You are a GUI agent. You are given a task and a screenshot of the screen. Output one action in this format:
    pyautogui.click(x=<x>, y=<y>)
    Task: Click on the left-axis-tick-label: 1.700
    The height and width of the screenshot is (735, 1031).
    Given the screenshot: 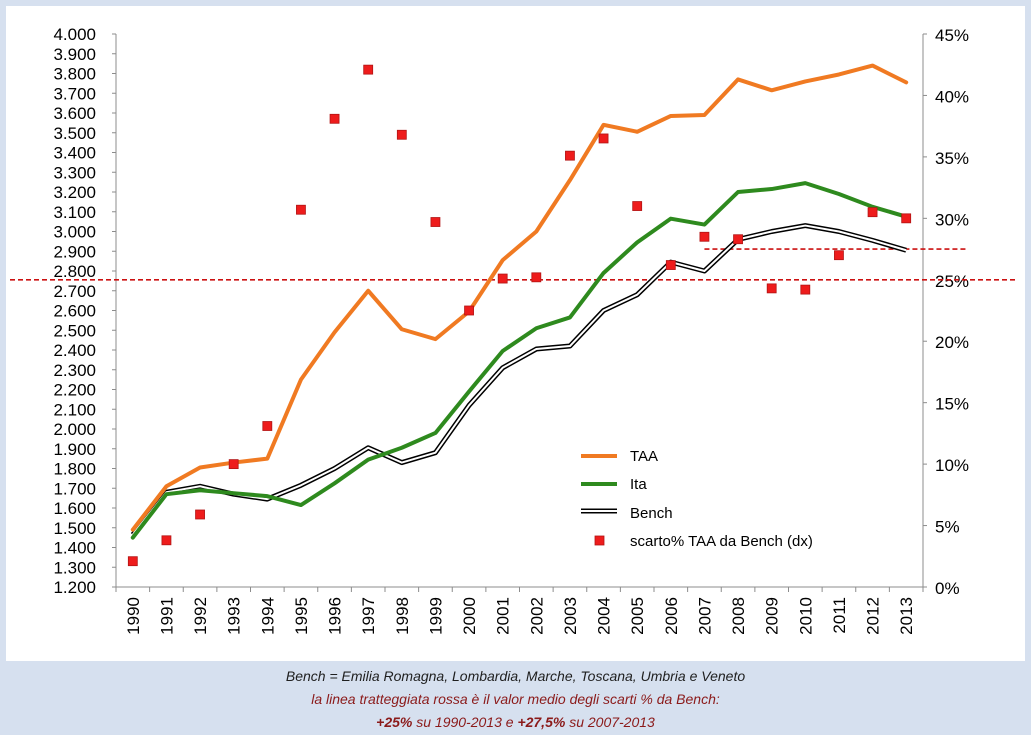 What is the action you would take?
    pyautogui.click(x=74, y=488)
    